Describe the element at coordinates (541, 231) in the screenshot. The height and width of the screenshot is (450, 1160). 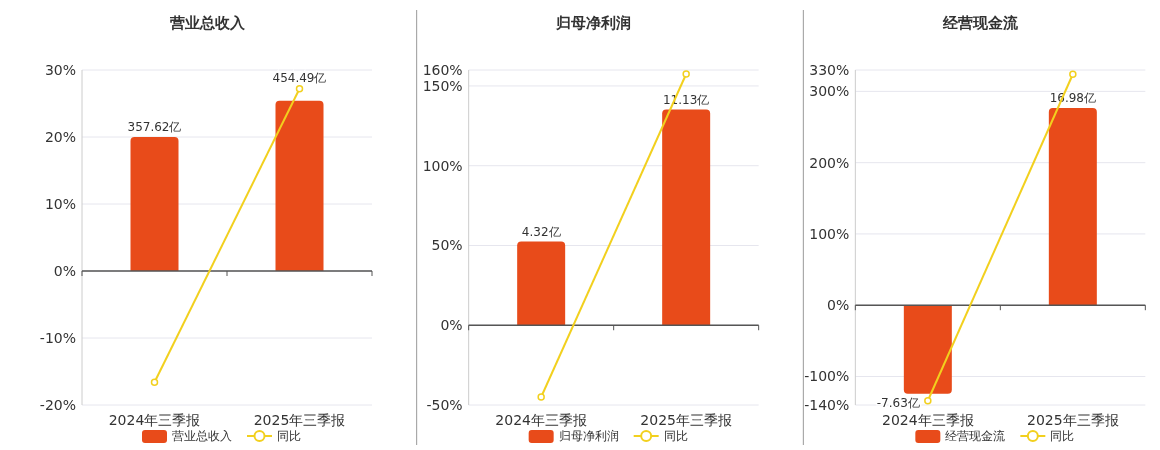
I see `data-label: 4.32亿` at that location.